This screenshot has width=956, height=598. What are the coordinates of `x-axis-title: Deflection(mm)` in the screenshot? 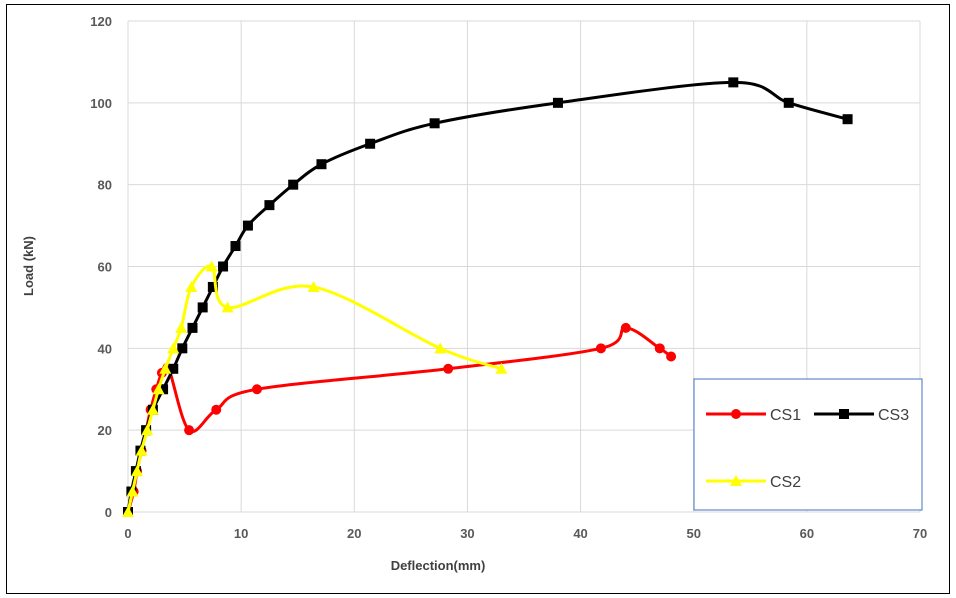 It's located at (438, 565).